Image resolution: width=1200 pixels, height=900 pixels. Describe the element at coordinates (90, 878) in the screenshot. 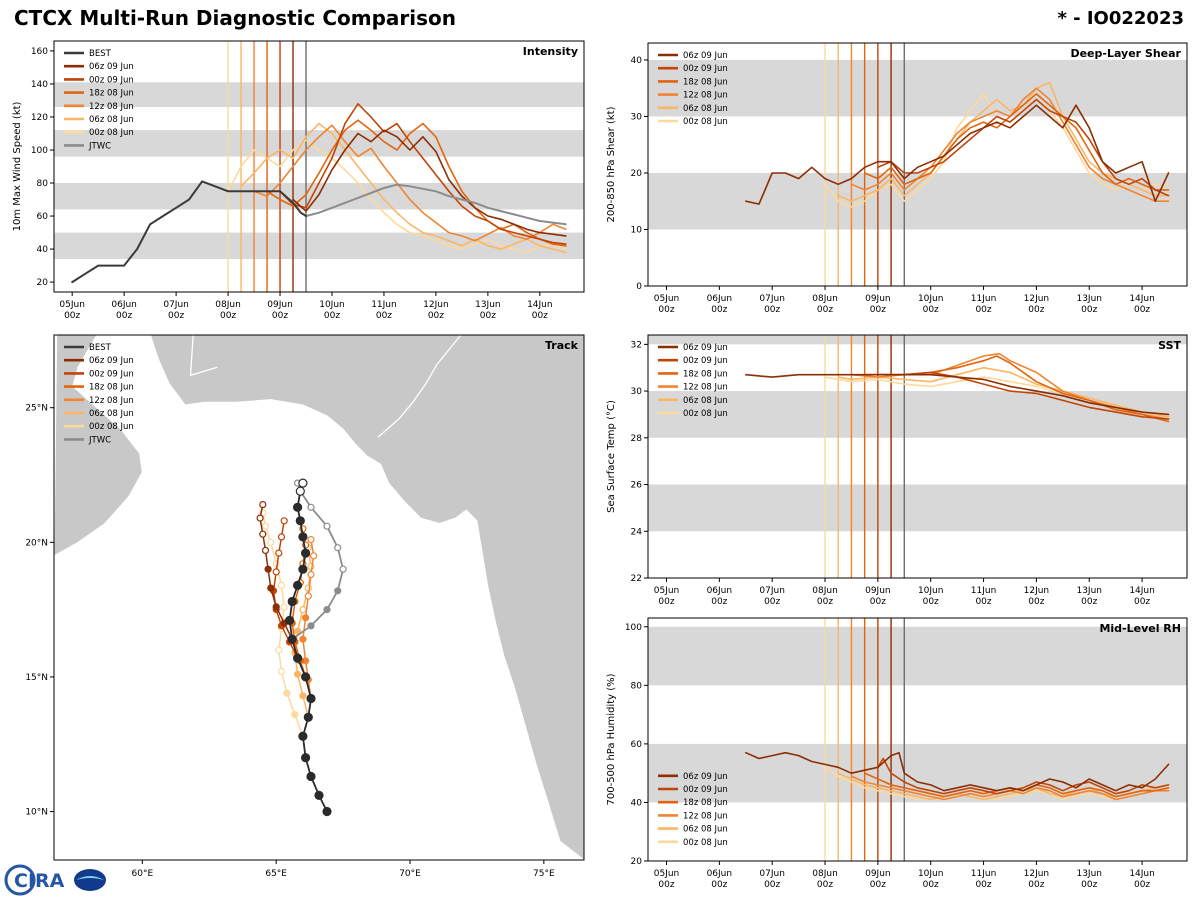

I see `cira-logo-wave` at that location.